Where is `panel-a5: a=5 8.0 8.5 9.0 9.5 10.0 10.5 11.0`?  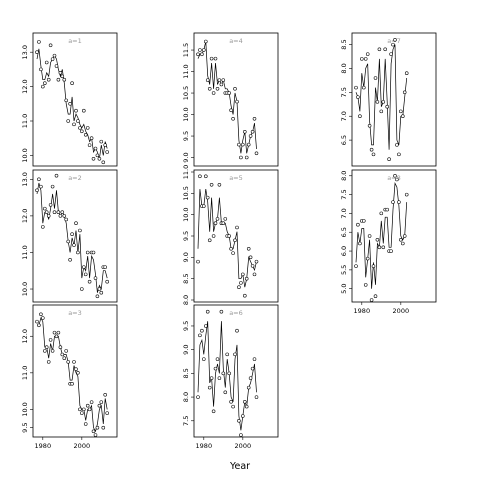 panel-a5: a=5 8.0 8.5 9.0 9.5 10.0 10.5 11.0 is located at coordinates (230, 235).